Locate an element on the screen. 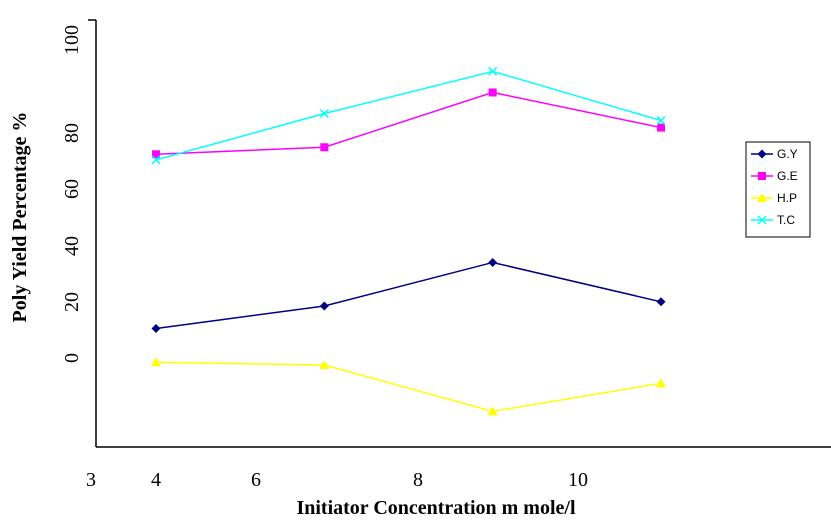 This screenshot has height=521, width=831. series-h-p is located at coordinates (408, 386).